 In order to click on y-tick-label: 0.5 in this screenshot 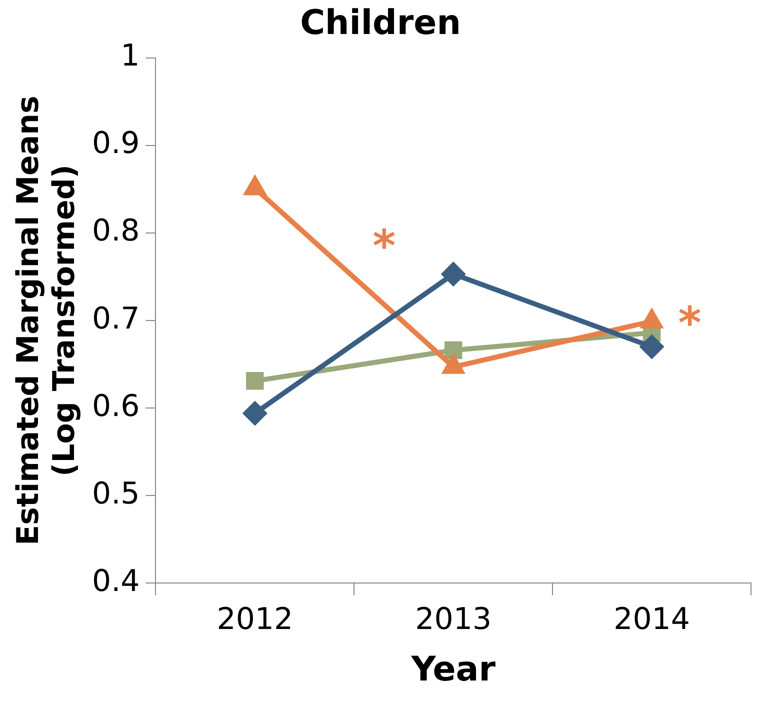, I will do `click(116, 494)`.